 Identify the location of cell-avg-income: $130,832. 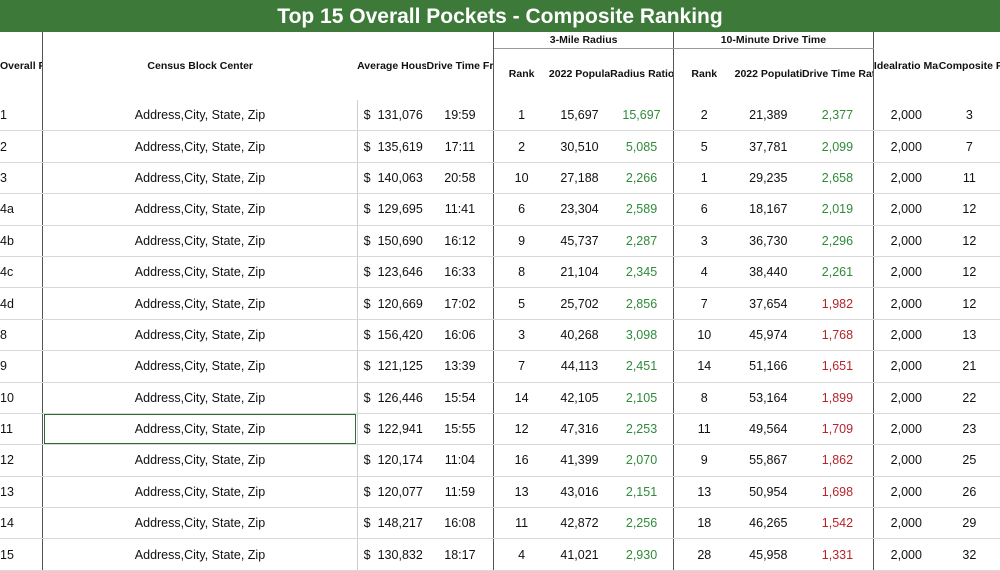
(392, 554).